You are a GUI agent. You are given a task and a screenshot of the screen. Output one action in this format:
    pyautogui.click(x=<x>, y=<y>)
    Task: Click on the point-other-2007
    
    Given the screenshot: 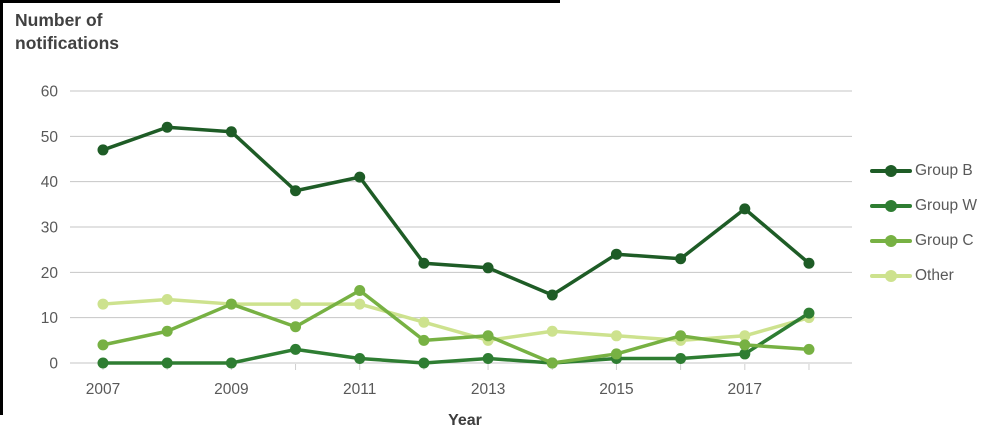 What is the action you would take?
    pyautogui.click(x=103, y=304)
    